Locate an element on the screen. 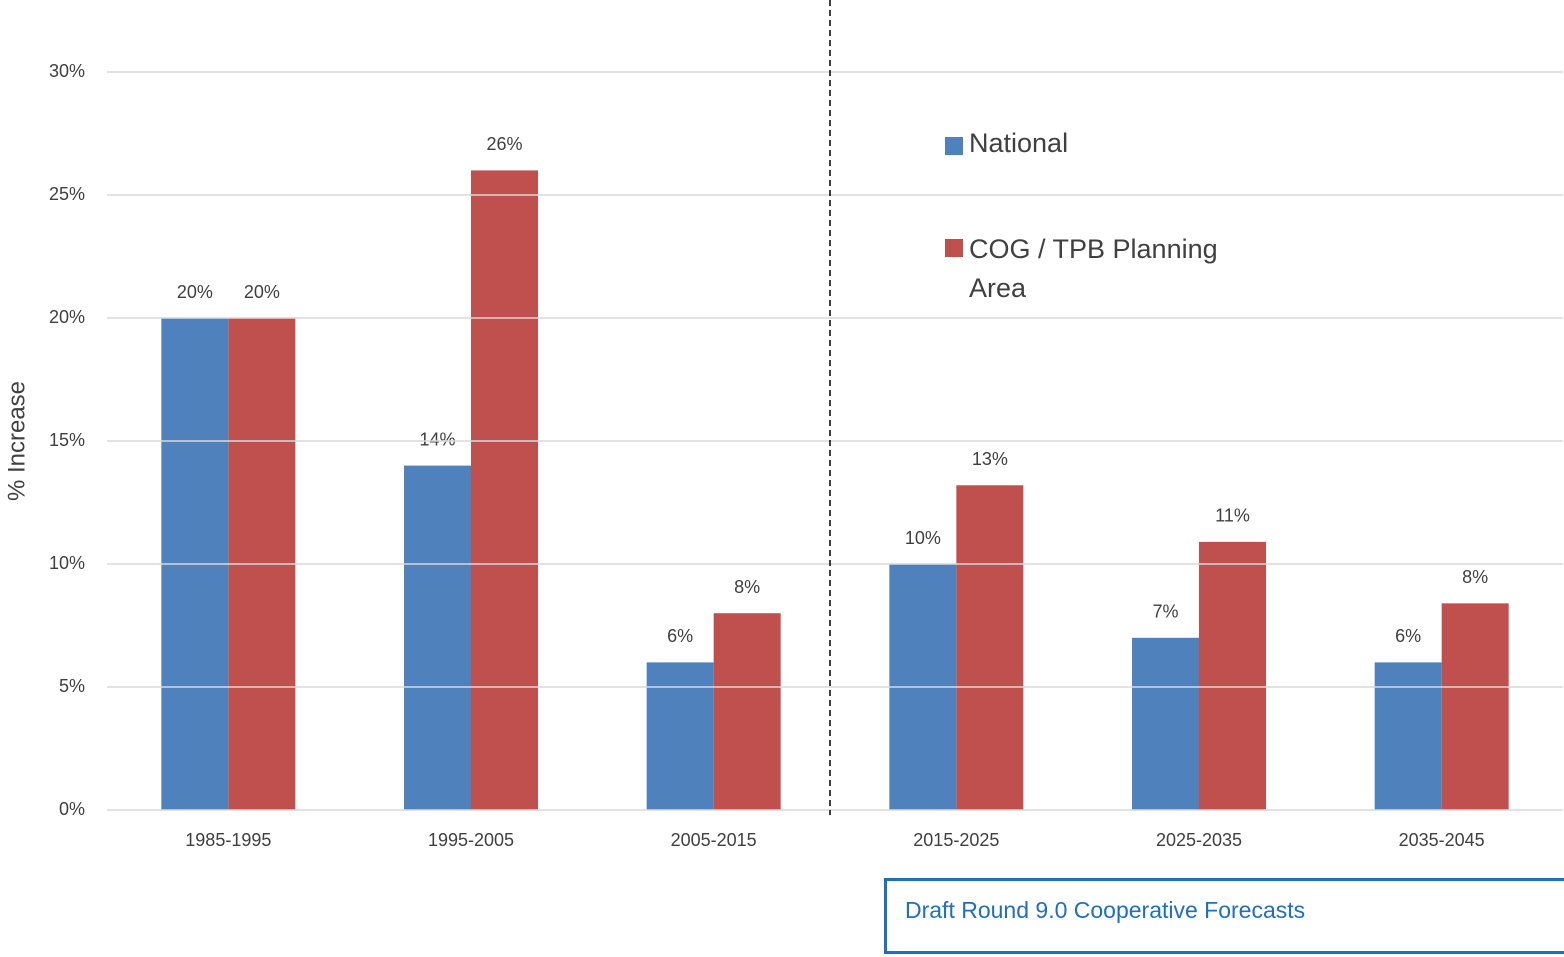 The image size is (1564, 957). x-tick-label: 2025-2035 is located at coordinates (1199, 840).